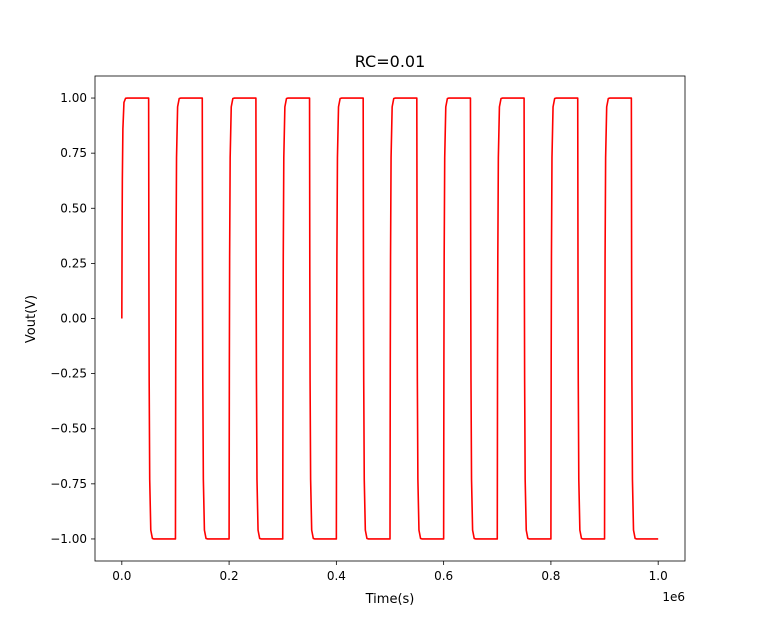  I want to click on x-tick-label: 0.0, so click(121, 576).